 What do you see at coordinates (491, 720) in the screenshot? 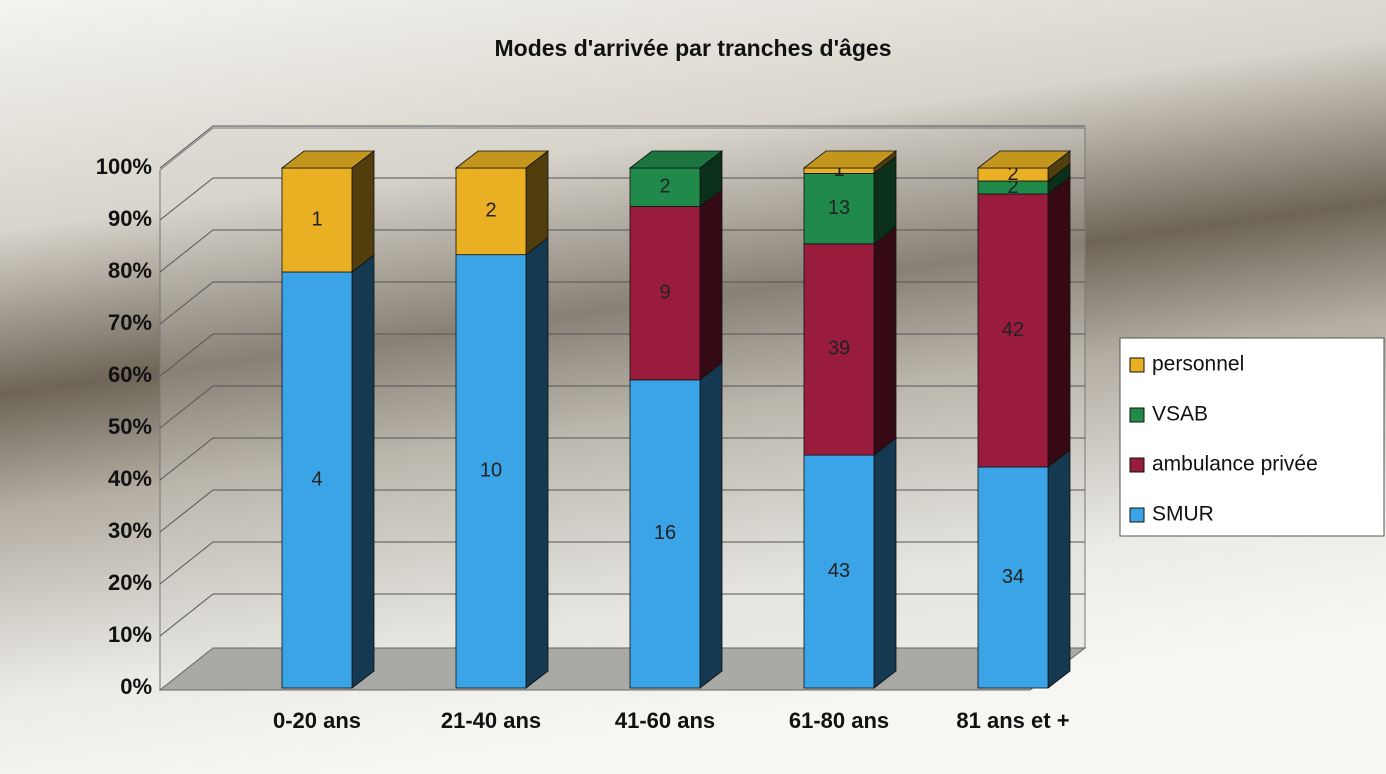
I see `x-tick-label: 21-40 ans` at bounding box center [491, 720].